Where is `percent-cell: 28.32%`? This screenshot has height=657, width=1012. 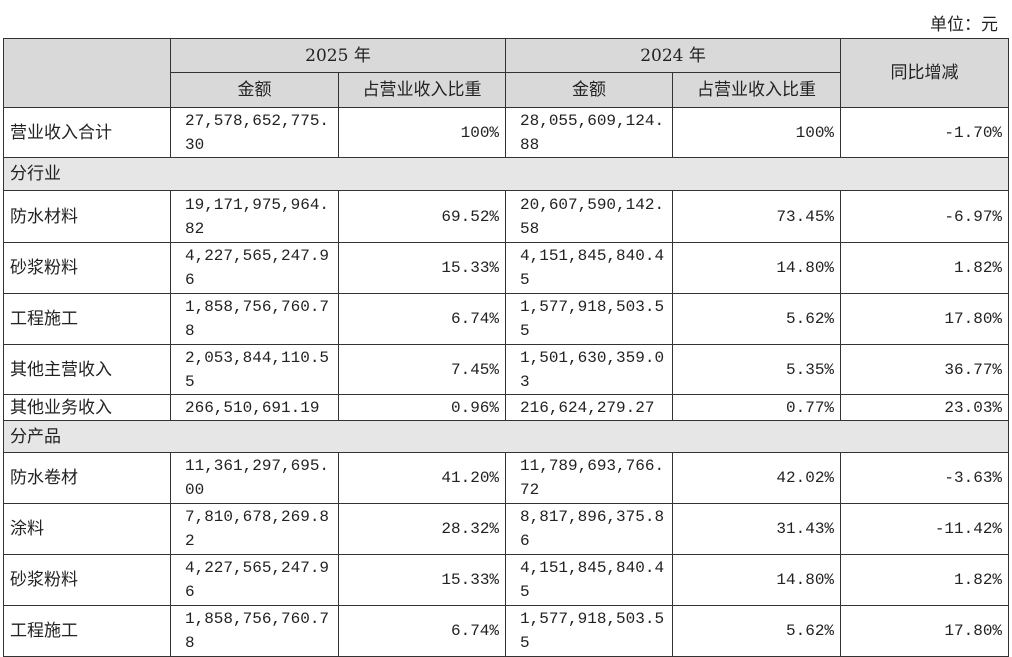 percent-cell: 28.32% is located at coordinates (422, 529).